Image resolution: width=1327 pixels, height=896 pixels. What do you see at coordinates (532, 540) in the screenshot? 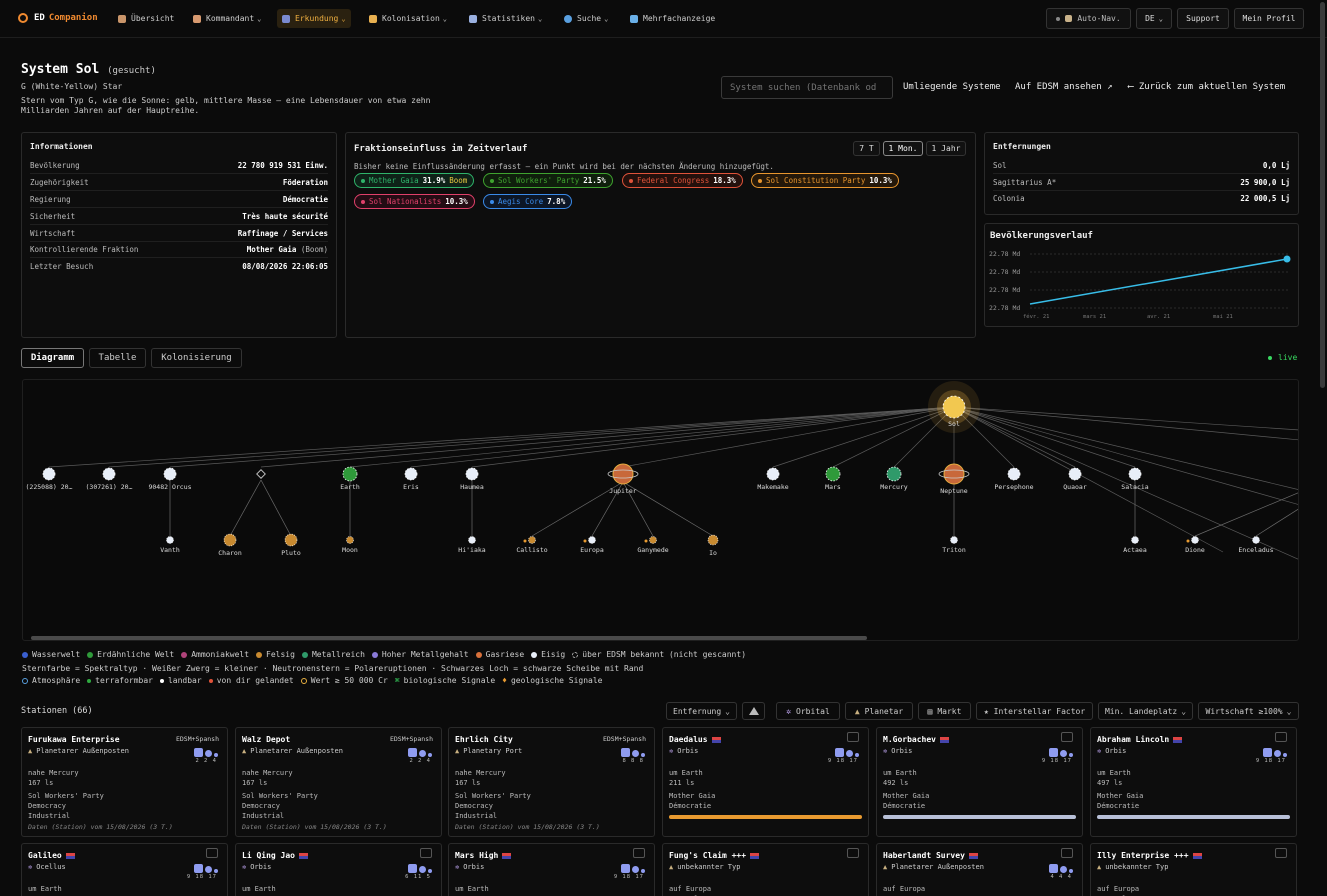
I see `moon-callisto` at bounding box center [532, 540].